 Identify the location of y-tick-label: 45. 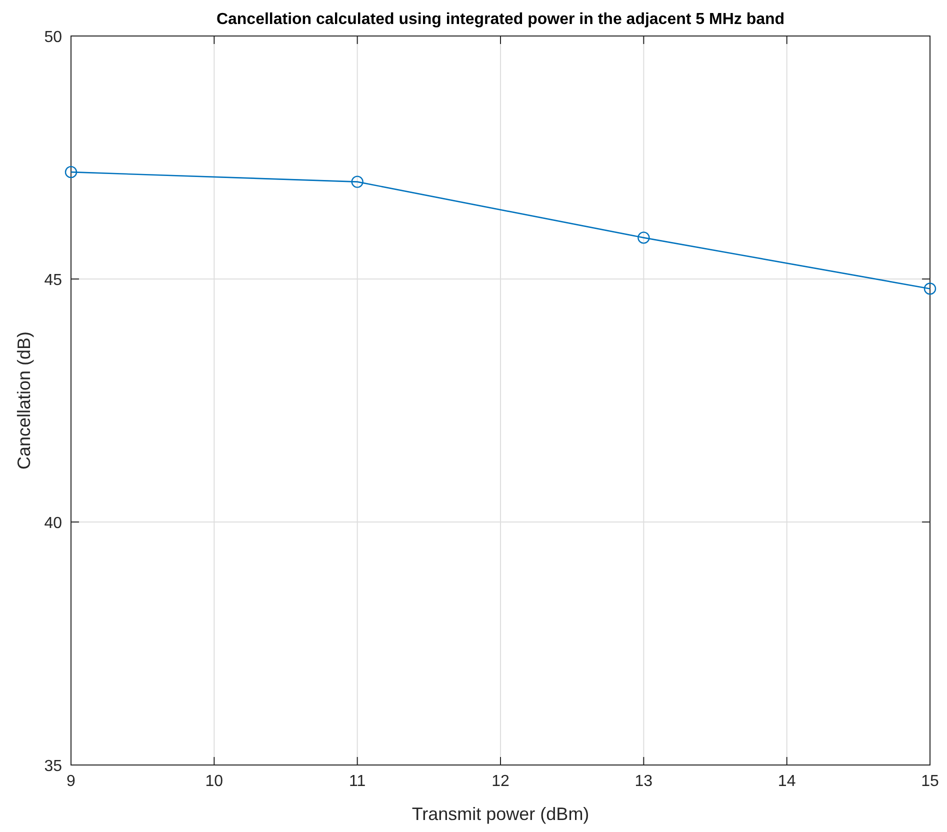
(53, 280).